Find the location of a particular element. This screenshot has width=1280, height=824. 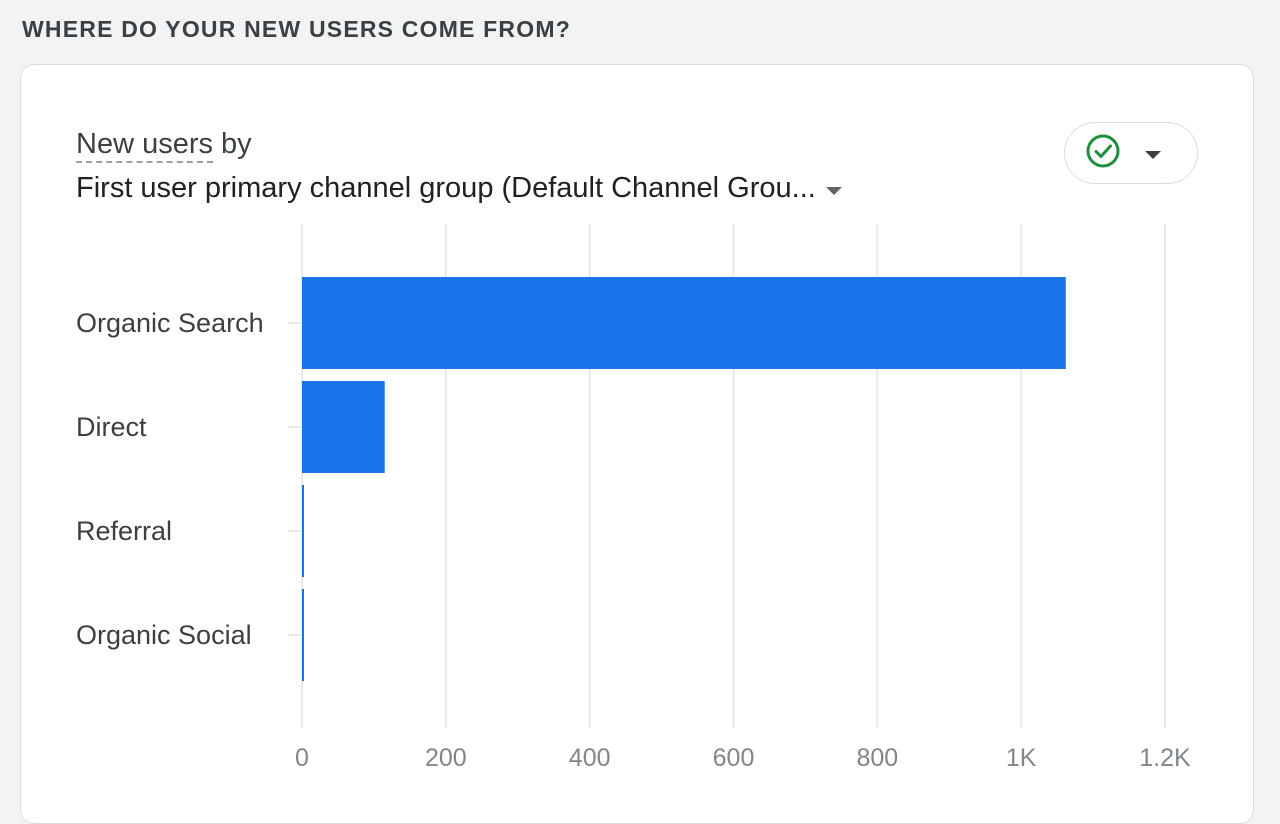

x-tick-label: 200 is located at coordinates (446, 758).